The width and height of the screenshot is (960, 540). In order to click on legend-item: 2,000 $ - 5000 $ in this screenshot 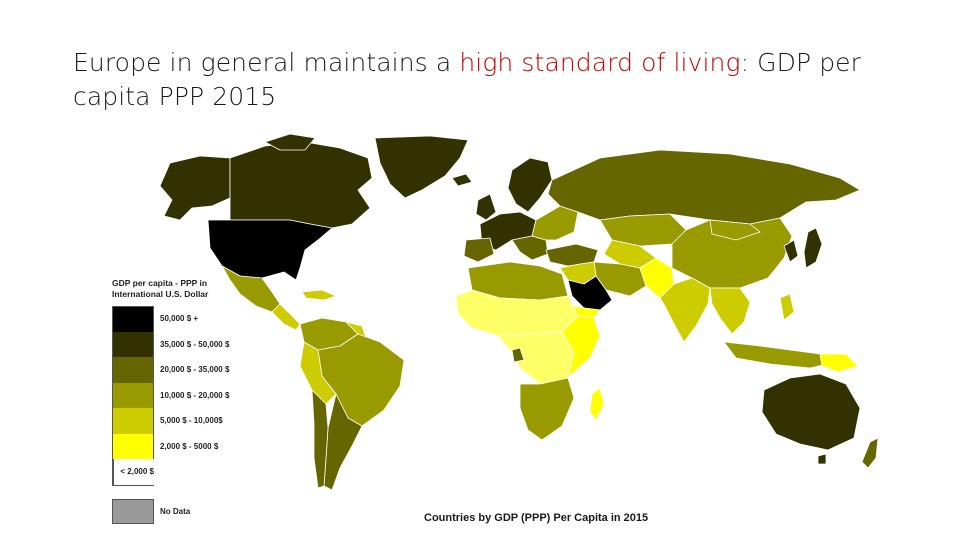, I will do `click(192, 446)`.